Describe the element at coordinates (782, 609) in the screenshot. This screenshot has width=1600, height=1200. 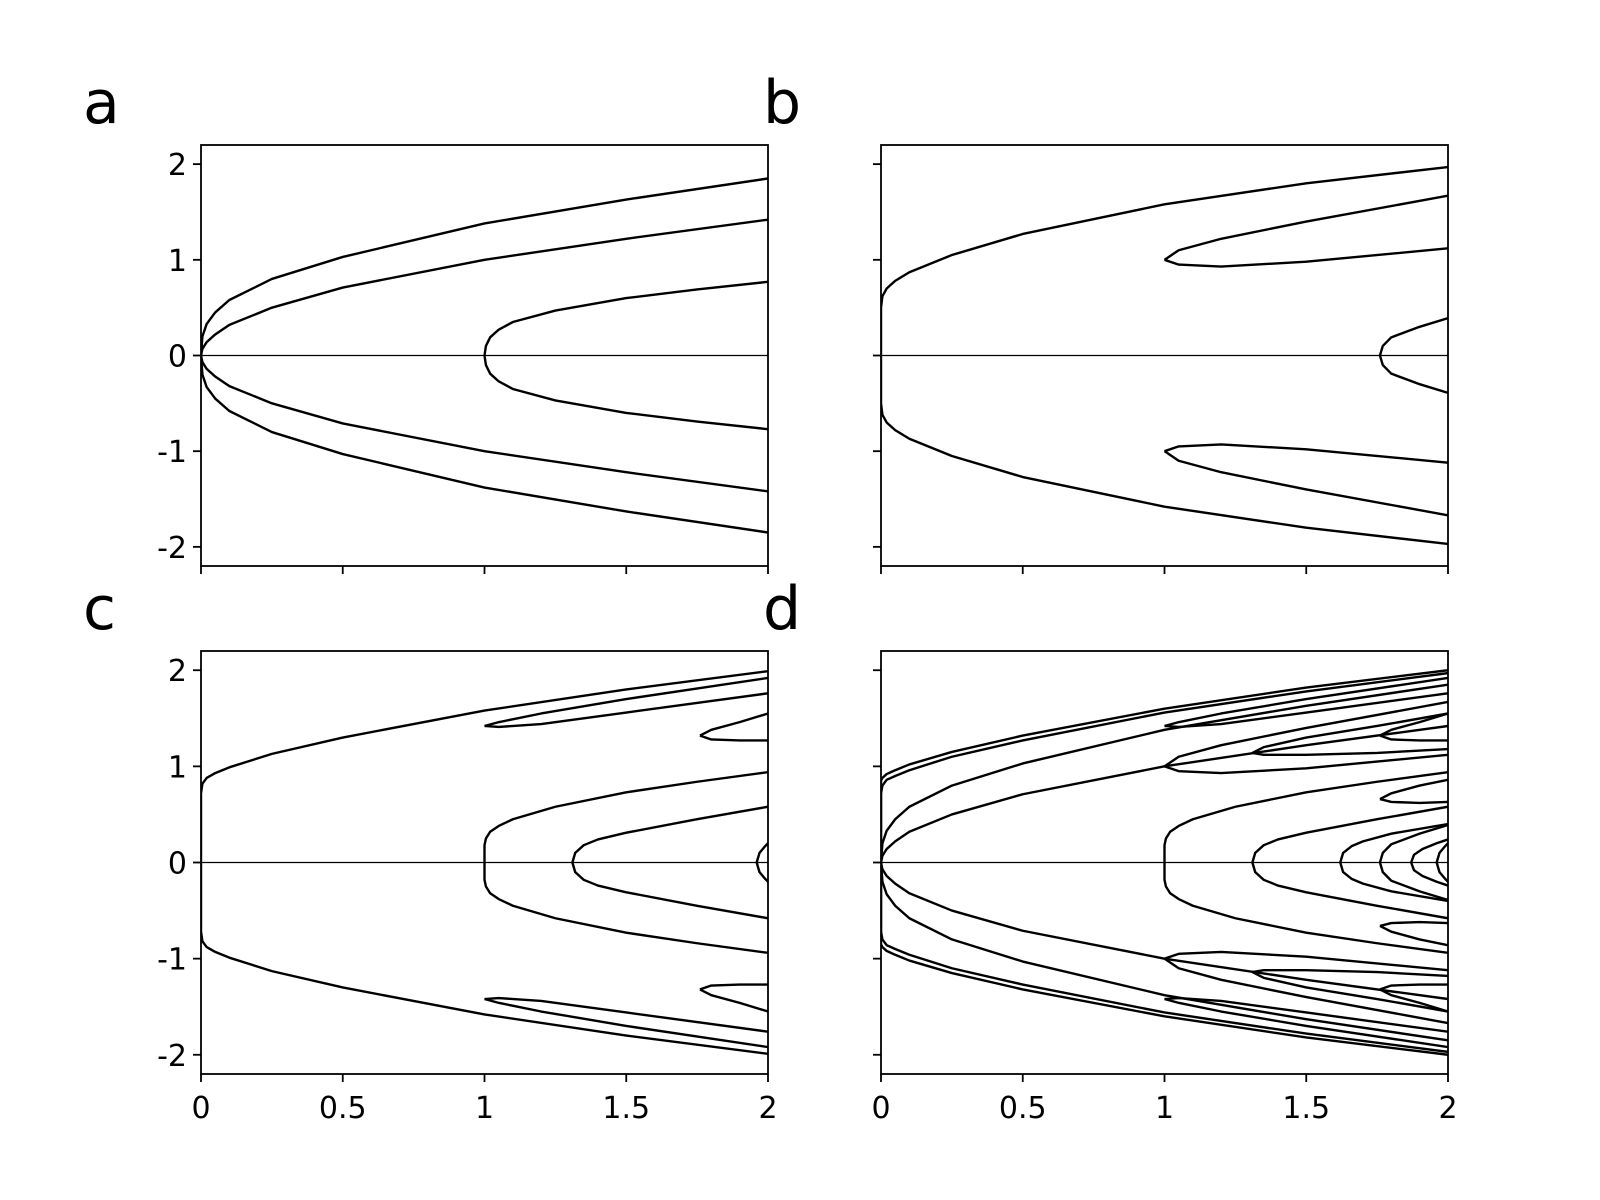
I see `panel-label: d` at that location.